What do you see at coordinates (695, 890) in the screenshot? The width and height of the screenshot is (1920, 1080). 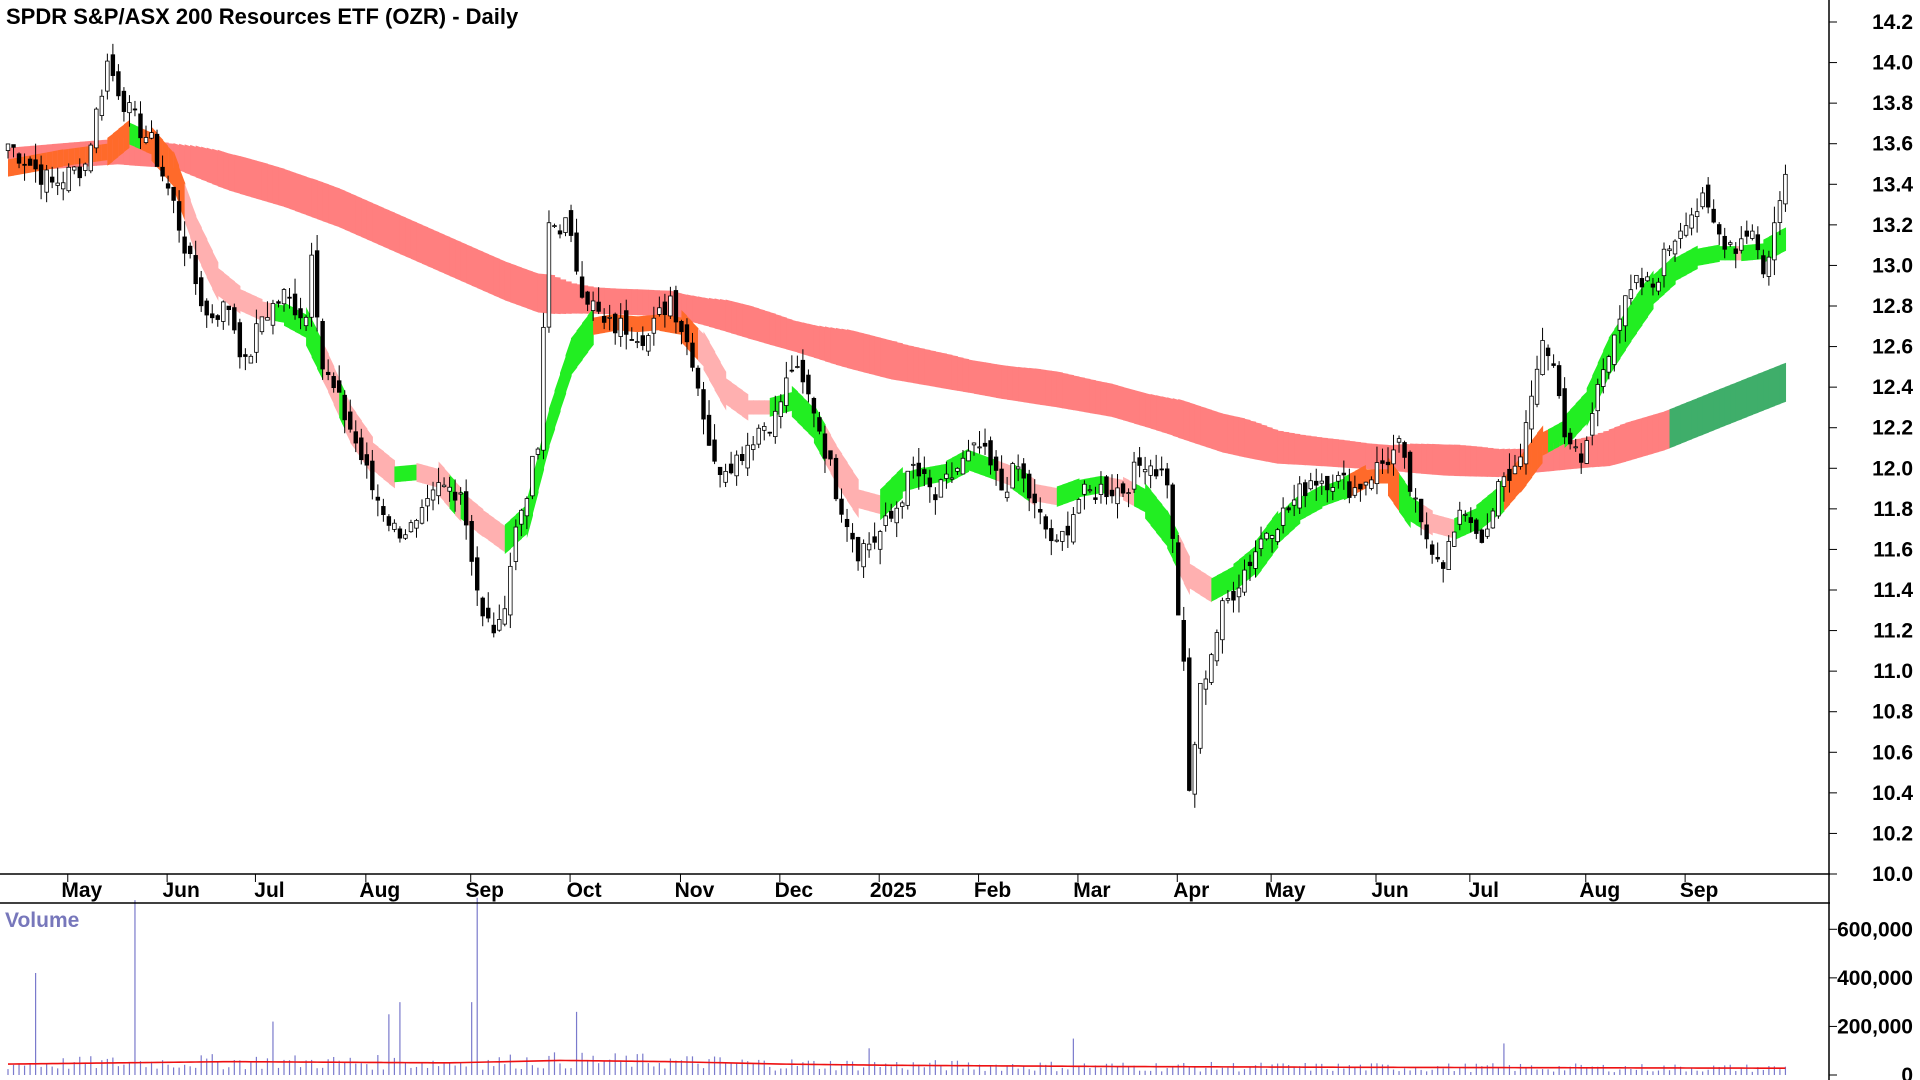 I see `time-tick-label: Nov` at bounding box center [695, 890].